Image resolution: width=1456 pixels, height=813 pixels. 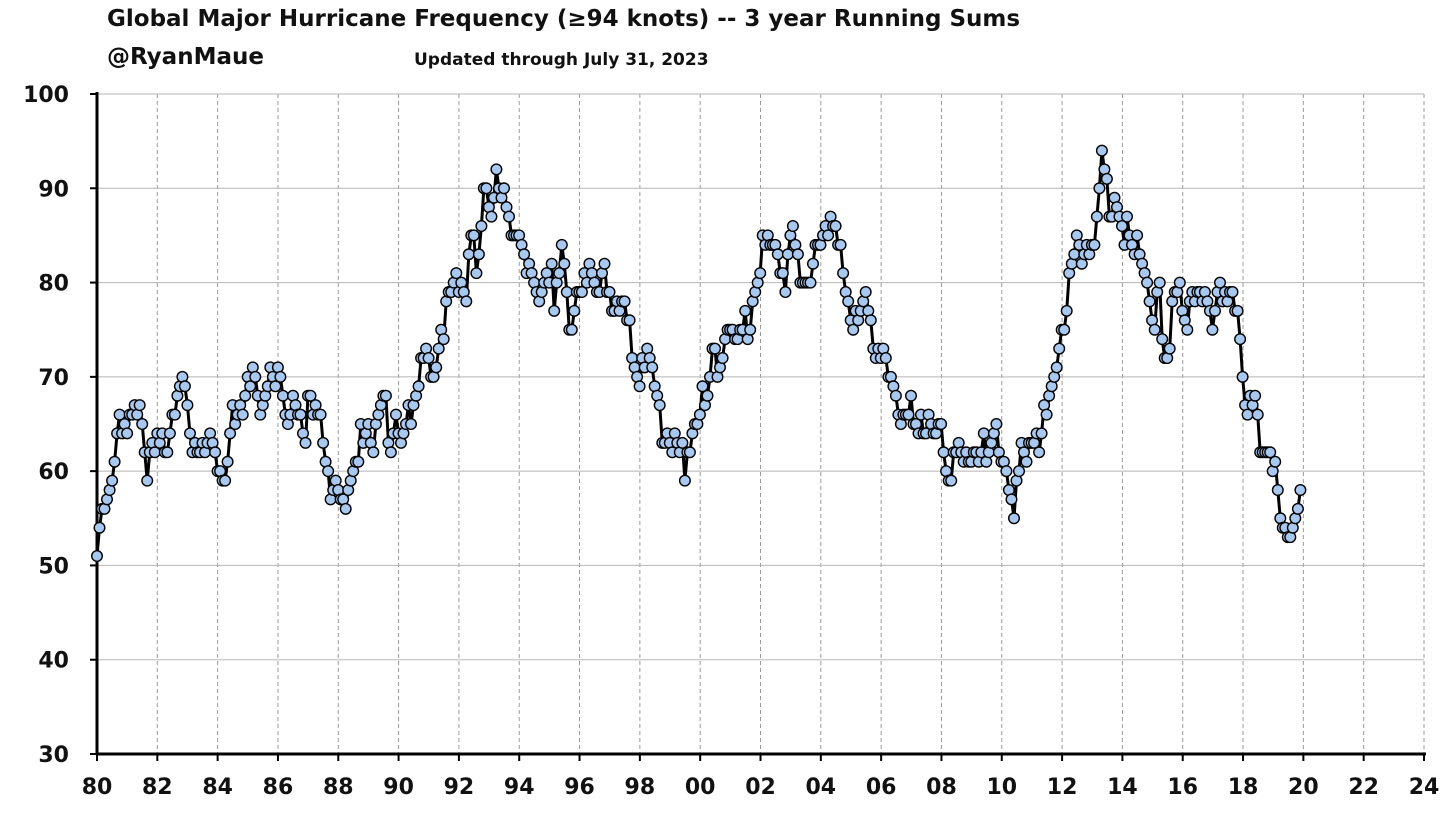 What do you see at coordinates (53, 189) in the screenshot?
I see `y-tick-label: 90` at bounding box center [53, 189].